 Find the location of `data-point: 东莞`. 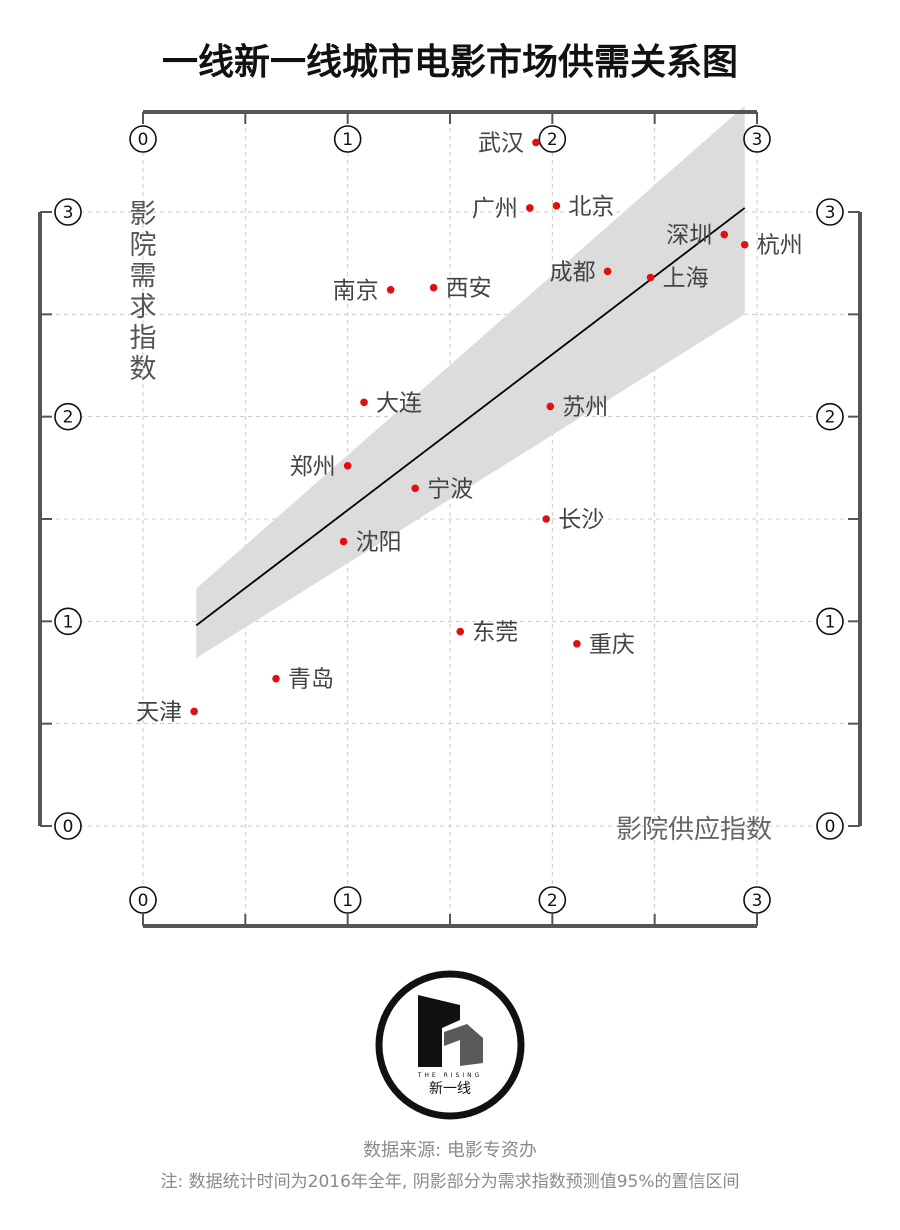

data-point: 东莞 is located at coordinates (487, 633).